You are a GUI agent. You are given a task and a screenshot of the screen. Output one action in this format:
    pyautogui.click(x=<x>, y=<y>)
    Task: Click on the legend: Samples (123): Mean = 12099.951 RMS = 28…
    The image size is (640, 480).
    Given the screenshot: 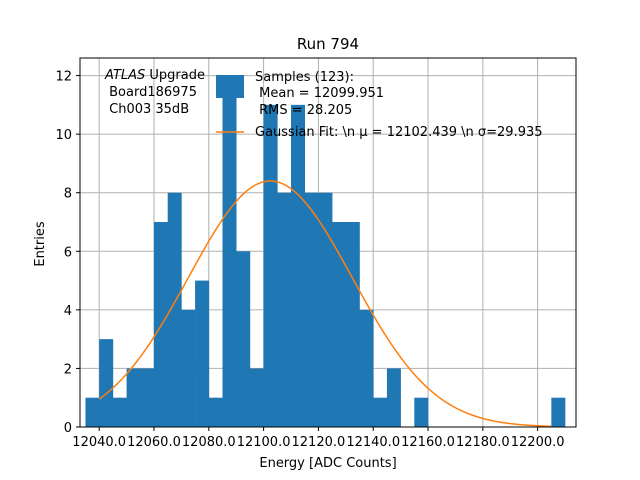 What is the action you would take?
    pyautogui.click(x=379, y=105)
    